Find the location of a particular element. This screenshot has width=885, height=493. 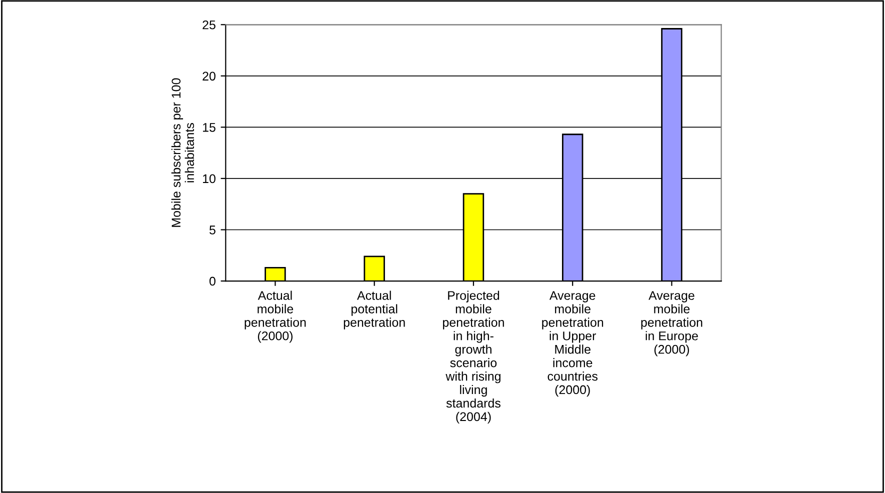

x-tick-label: Average mobile penetration in Europe (2000) is located at coordinates (671, 323).